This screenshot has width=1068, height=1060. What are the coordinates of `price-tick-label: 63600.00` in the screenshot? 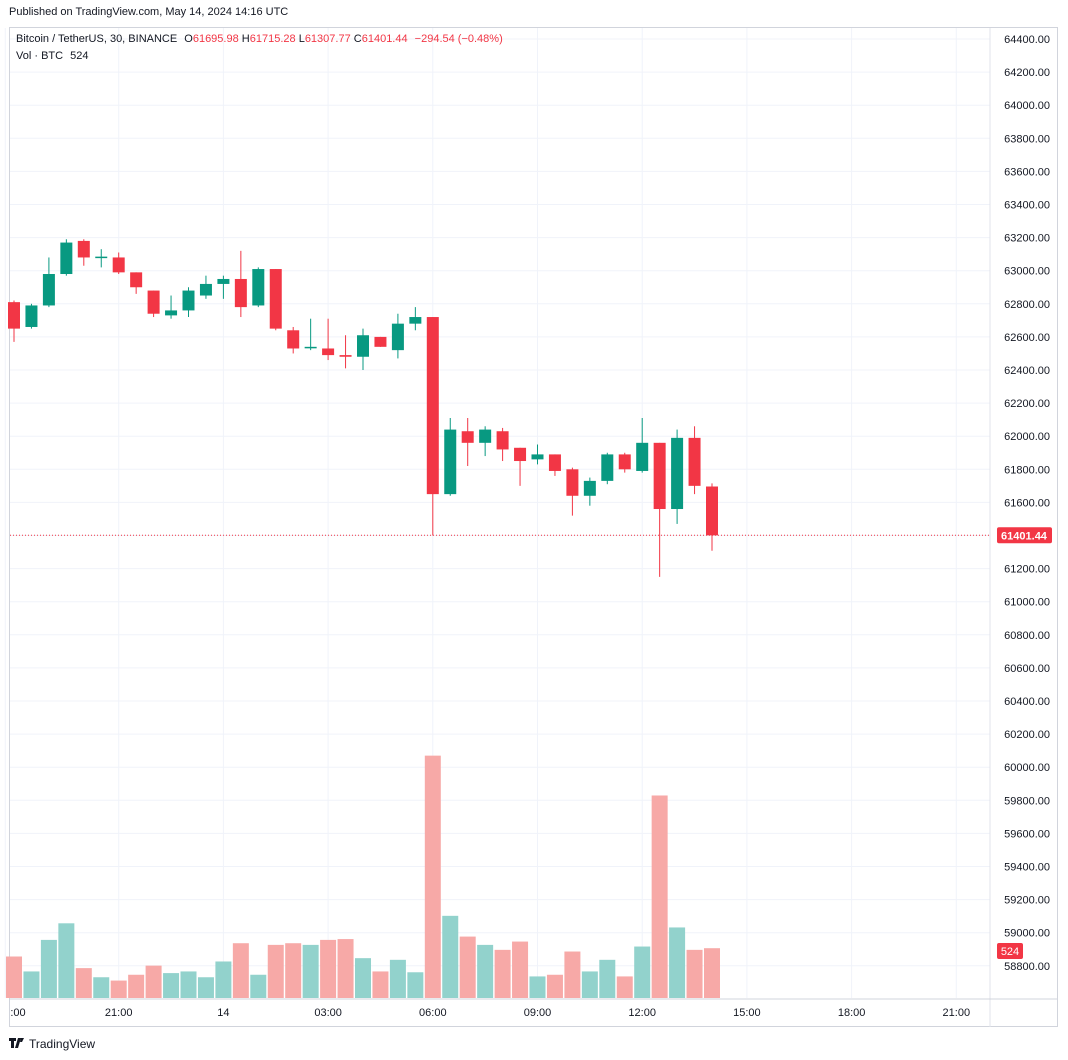 It's located at (1027, 172).